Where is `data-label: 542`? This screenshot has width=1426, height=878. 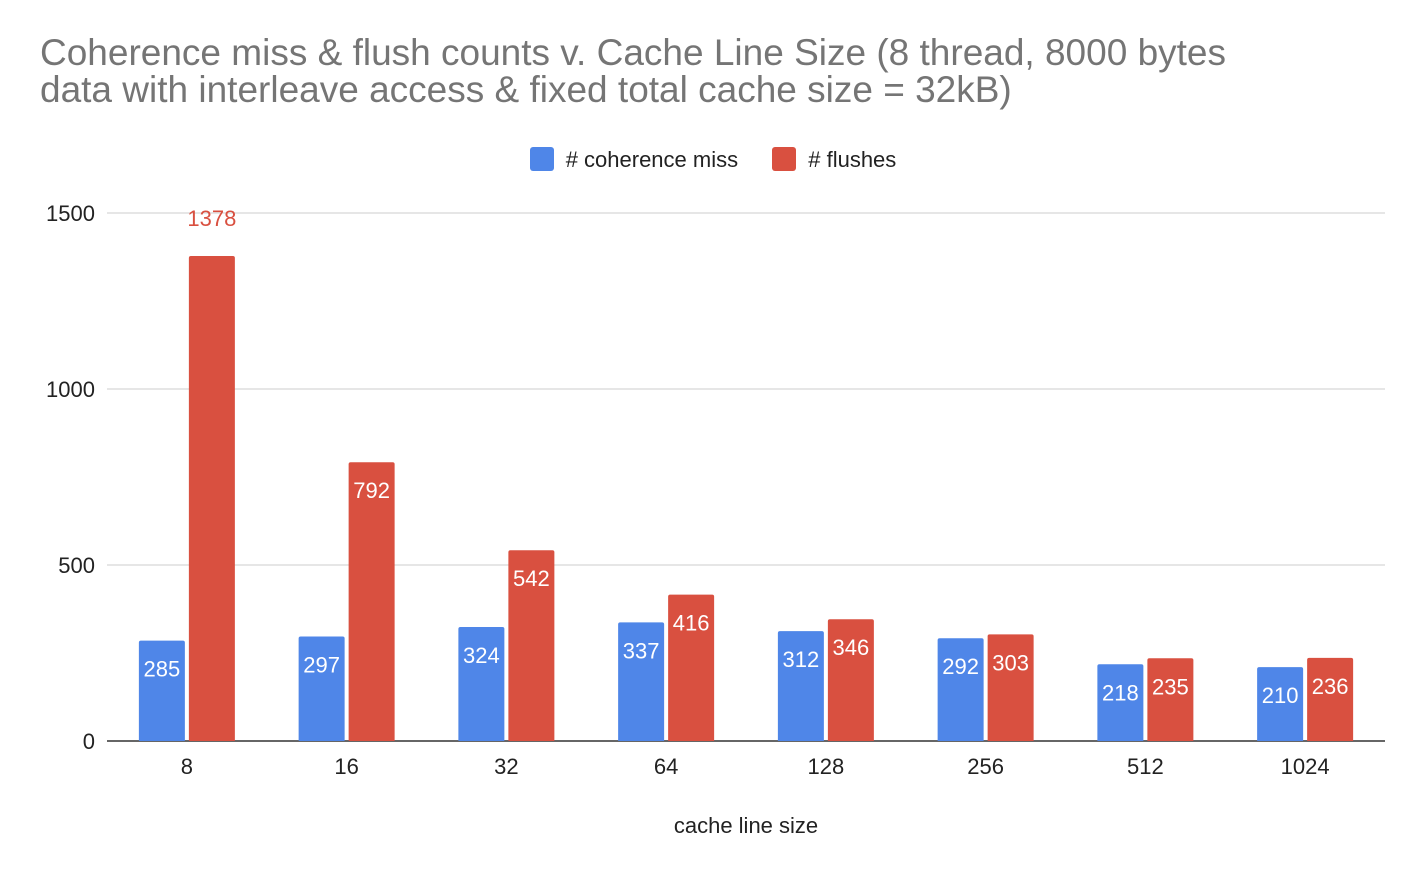
data-label: 542 is located at coordinates (531, 578).